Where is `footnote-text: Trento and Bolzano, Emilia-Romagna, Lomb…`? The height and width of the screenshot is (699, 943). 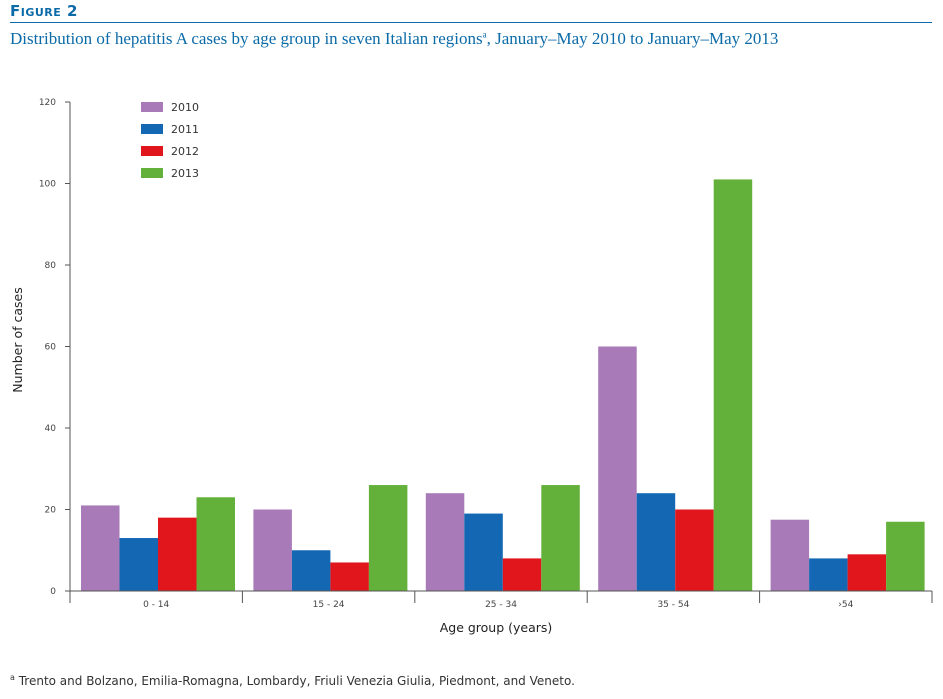
footnote-text: Trento and Bolzano, Emilia-Romagna, Lomb… is located at coordinates (294, 681).